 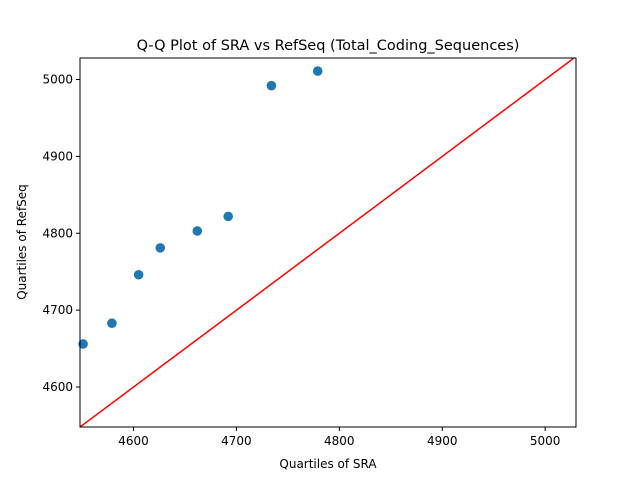 I want to click on x-tick-label: 4800, so click(x=339, y=441).